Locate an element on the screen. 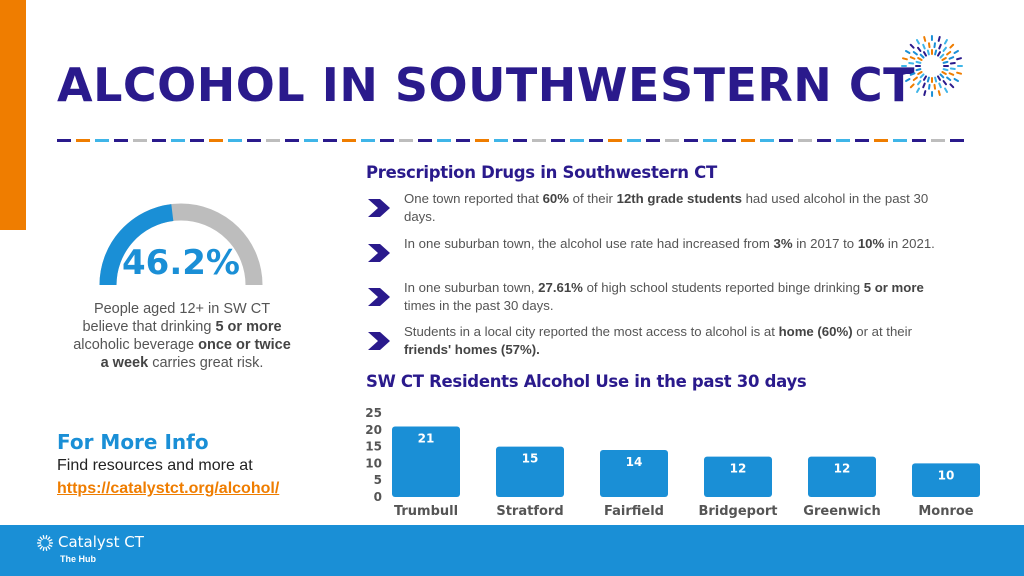 This screenshot has height=576, width=1024. bar-bridgeport is located at coordinates (738, 476).